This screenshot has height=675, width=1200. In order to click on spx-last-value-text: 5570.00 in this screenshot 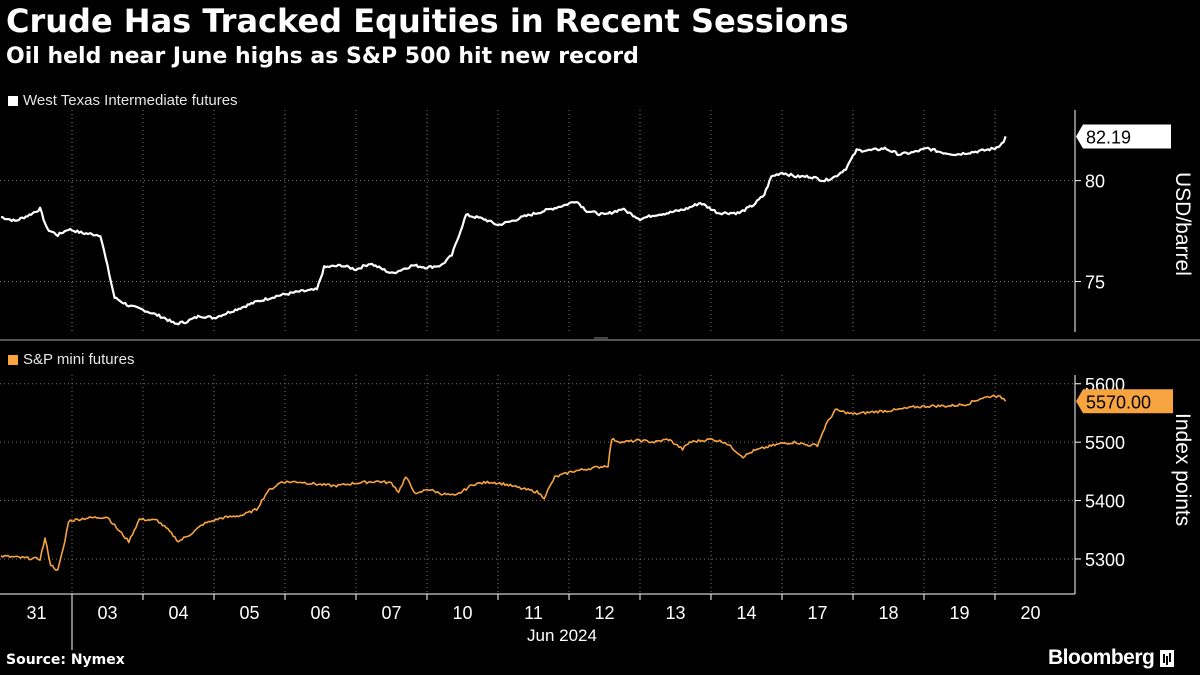, I will do `click(1118, 402)`.